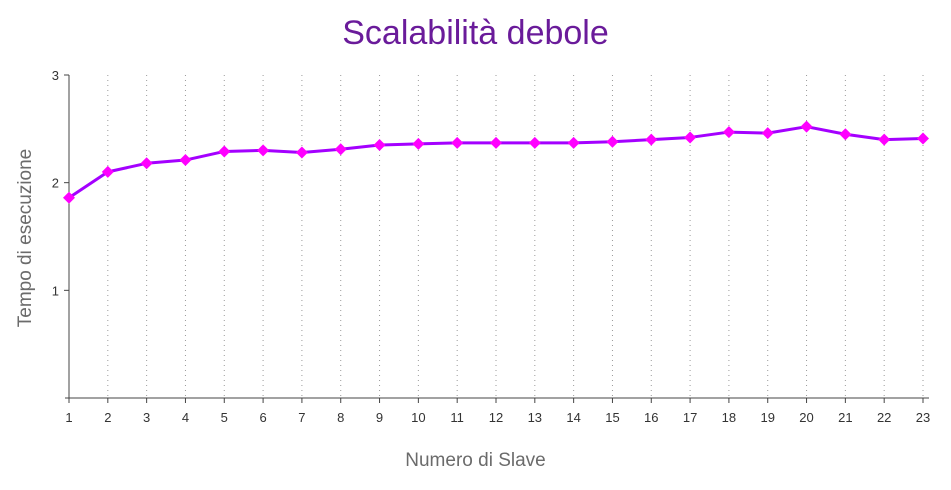  What do you see at coordinates (767, 417) in the screenshot?
I see `x-tick-label: 19` at bounding box center [767, 417].